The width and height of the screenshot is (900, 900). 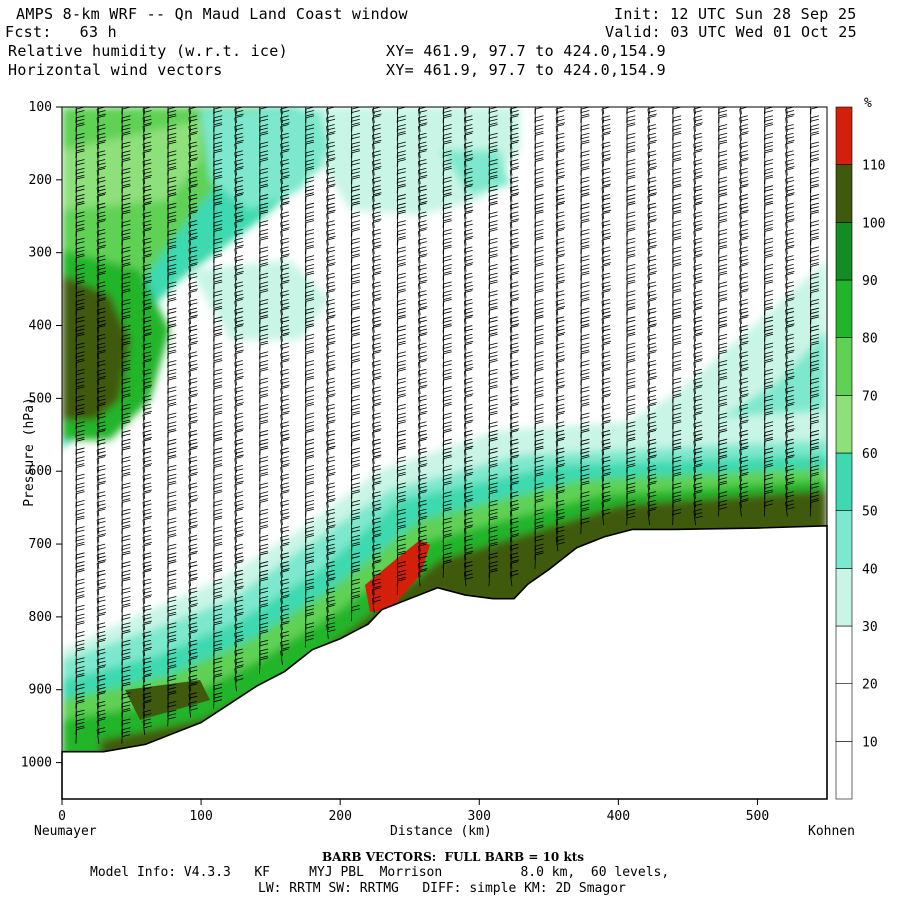 I want to click on x-tick-label: 200, so click(x=339, y=816).